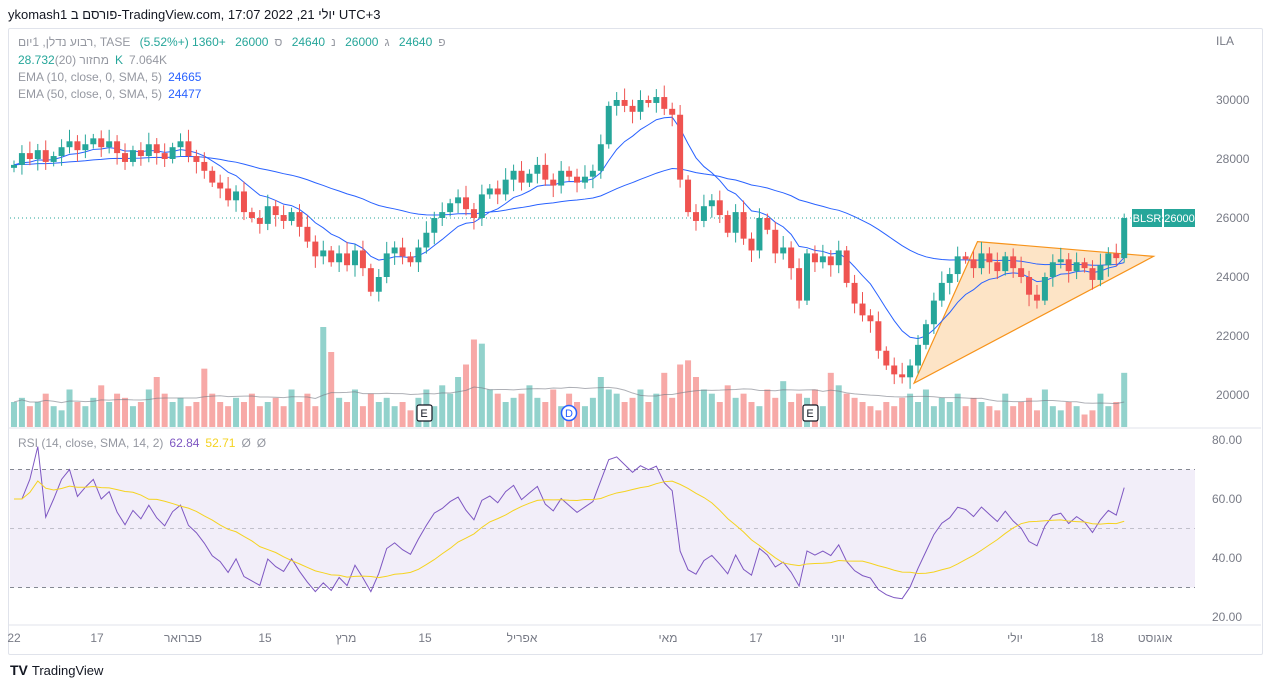 Image resolution: width=1269 pixels, height=688 pixels. Describe the element at coordinates (1233, 159) in the screenshot. I see `price-tick-label: 28000` at that location.